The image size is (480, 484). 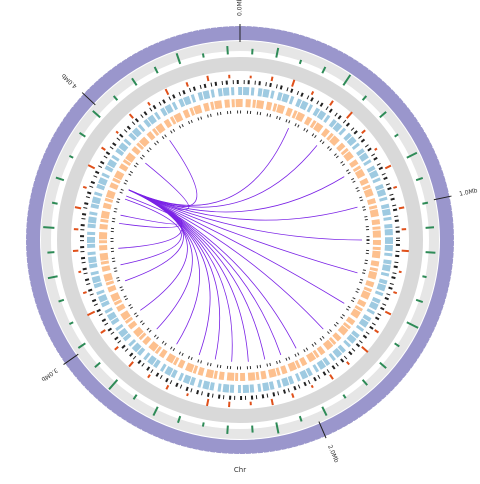 I want to click on tick-label: 4.0Mb, so click(x=69, y=81).